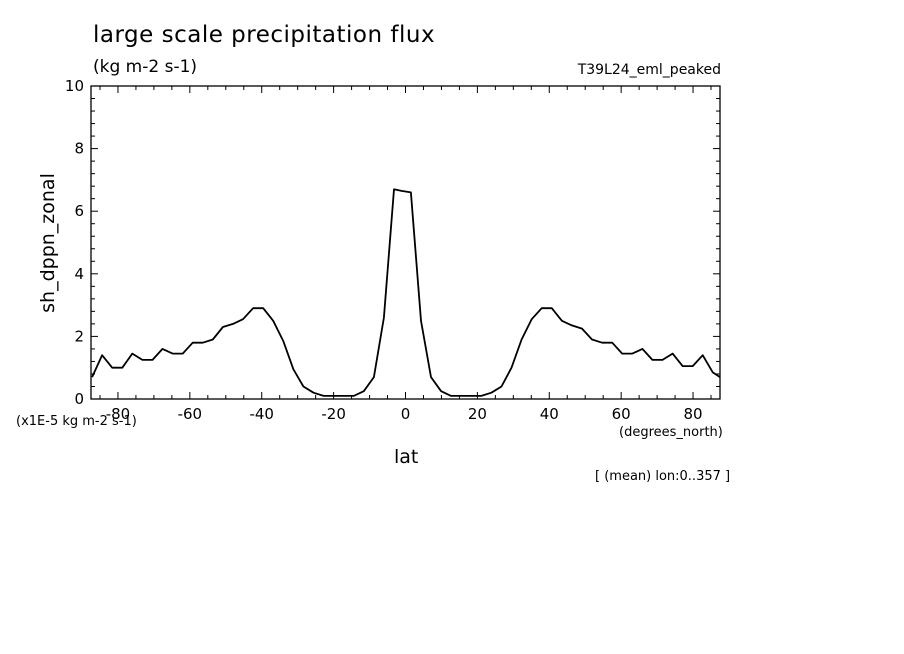 Image resolution: width=904 pixels, height=654 pixels. What do you see at coordinates (477, 414) in the screenshot?
I see `x-tick-label: 20` at bounding box center [477, 414].